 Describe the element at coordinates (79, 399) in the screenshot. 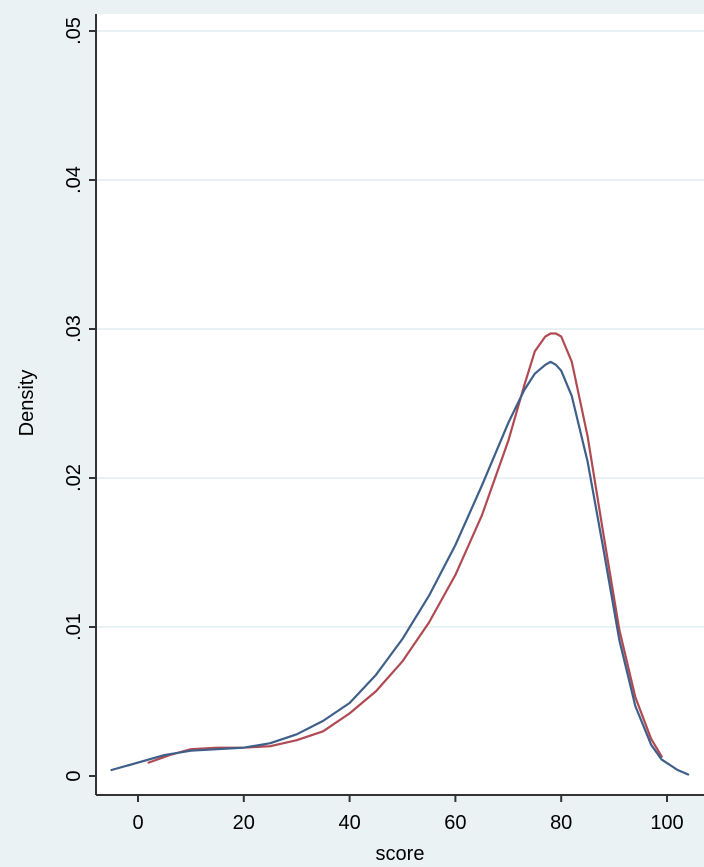

I see `y-axis-ticks: 0 .01 .02 .03 .04 .05` at that location.